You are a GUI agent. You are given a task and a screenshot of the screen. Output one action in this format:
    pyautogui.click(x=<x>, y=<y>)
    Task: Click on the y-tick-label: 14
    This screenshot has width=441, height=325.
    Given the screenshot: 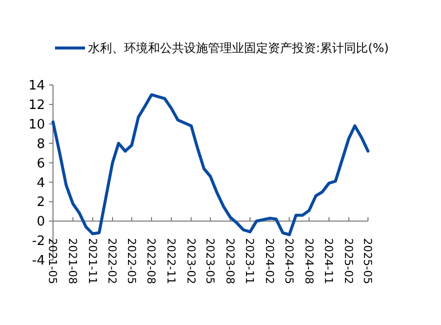 What is the action you would take?
    pyautogui.click(x=36, y=86)
    